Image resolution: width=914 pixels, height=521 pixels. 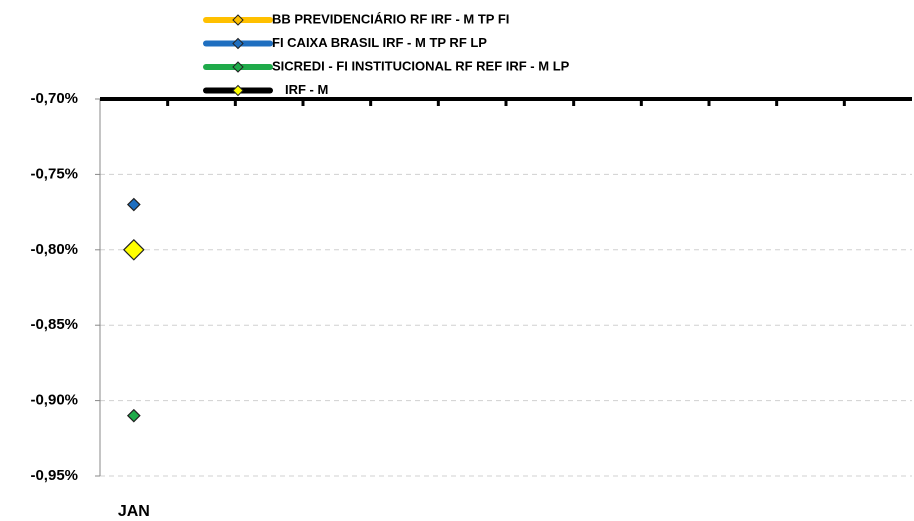 I want to click on y-tick-label: -0,95%, so click(x=54, y=475).